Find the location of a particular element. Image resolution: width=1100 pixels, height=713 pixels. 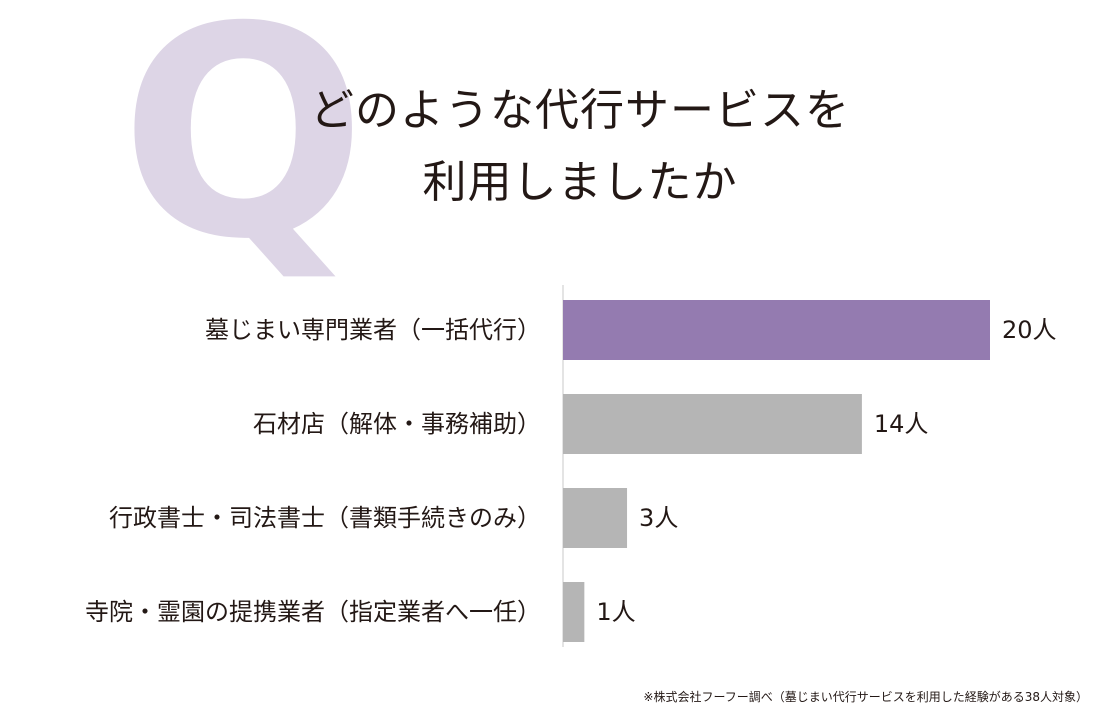

question-line-1: どのような代行サービスを is located at coordinates (580, 110).